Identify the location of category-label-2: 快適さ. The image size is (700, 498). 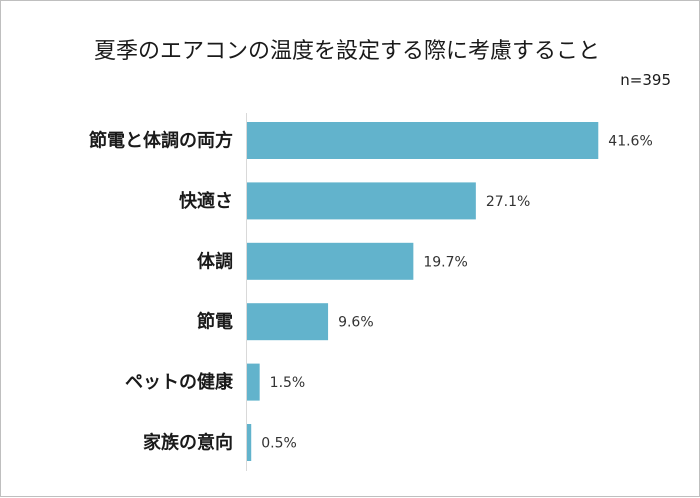
(206, 201).